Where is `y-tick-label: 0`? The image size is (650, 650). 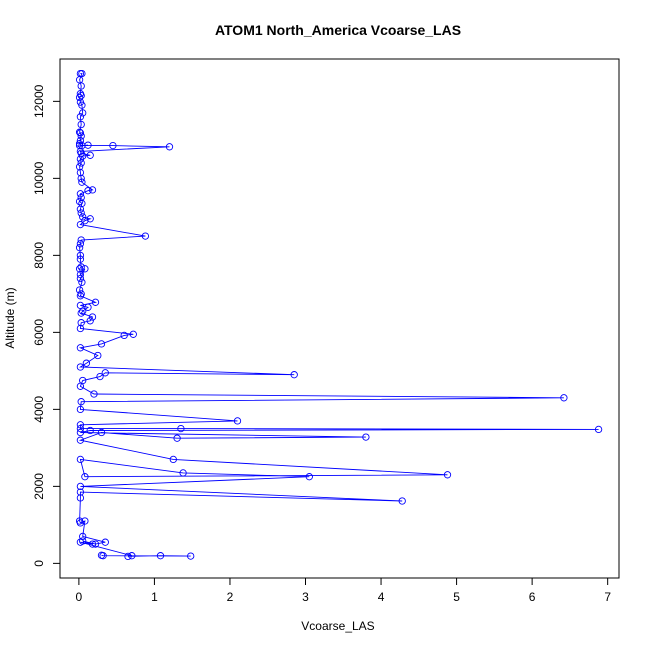 y-tick-label: 0 is located at coordinates (39, 563).